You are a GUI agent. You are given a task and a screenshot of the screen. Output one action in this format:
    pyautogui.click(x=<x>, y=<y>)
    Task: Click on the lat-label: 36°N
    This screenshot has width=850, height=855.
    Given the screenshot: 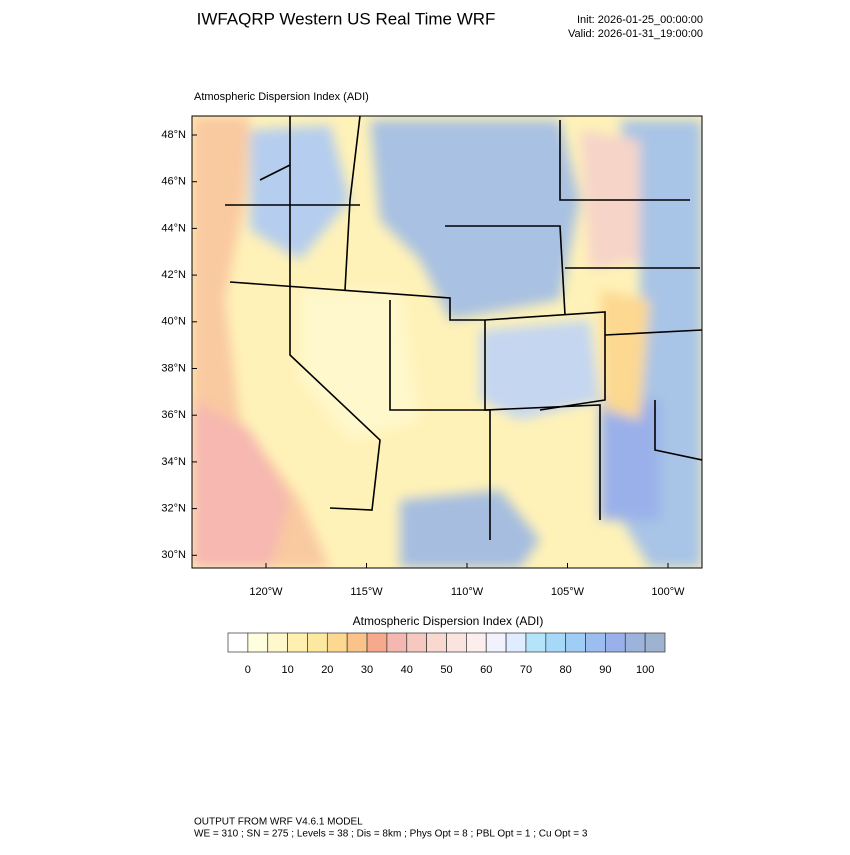 What is the action you would take?
    pyautogui.click(x=173, y=415)
    